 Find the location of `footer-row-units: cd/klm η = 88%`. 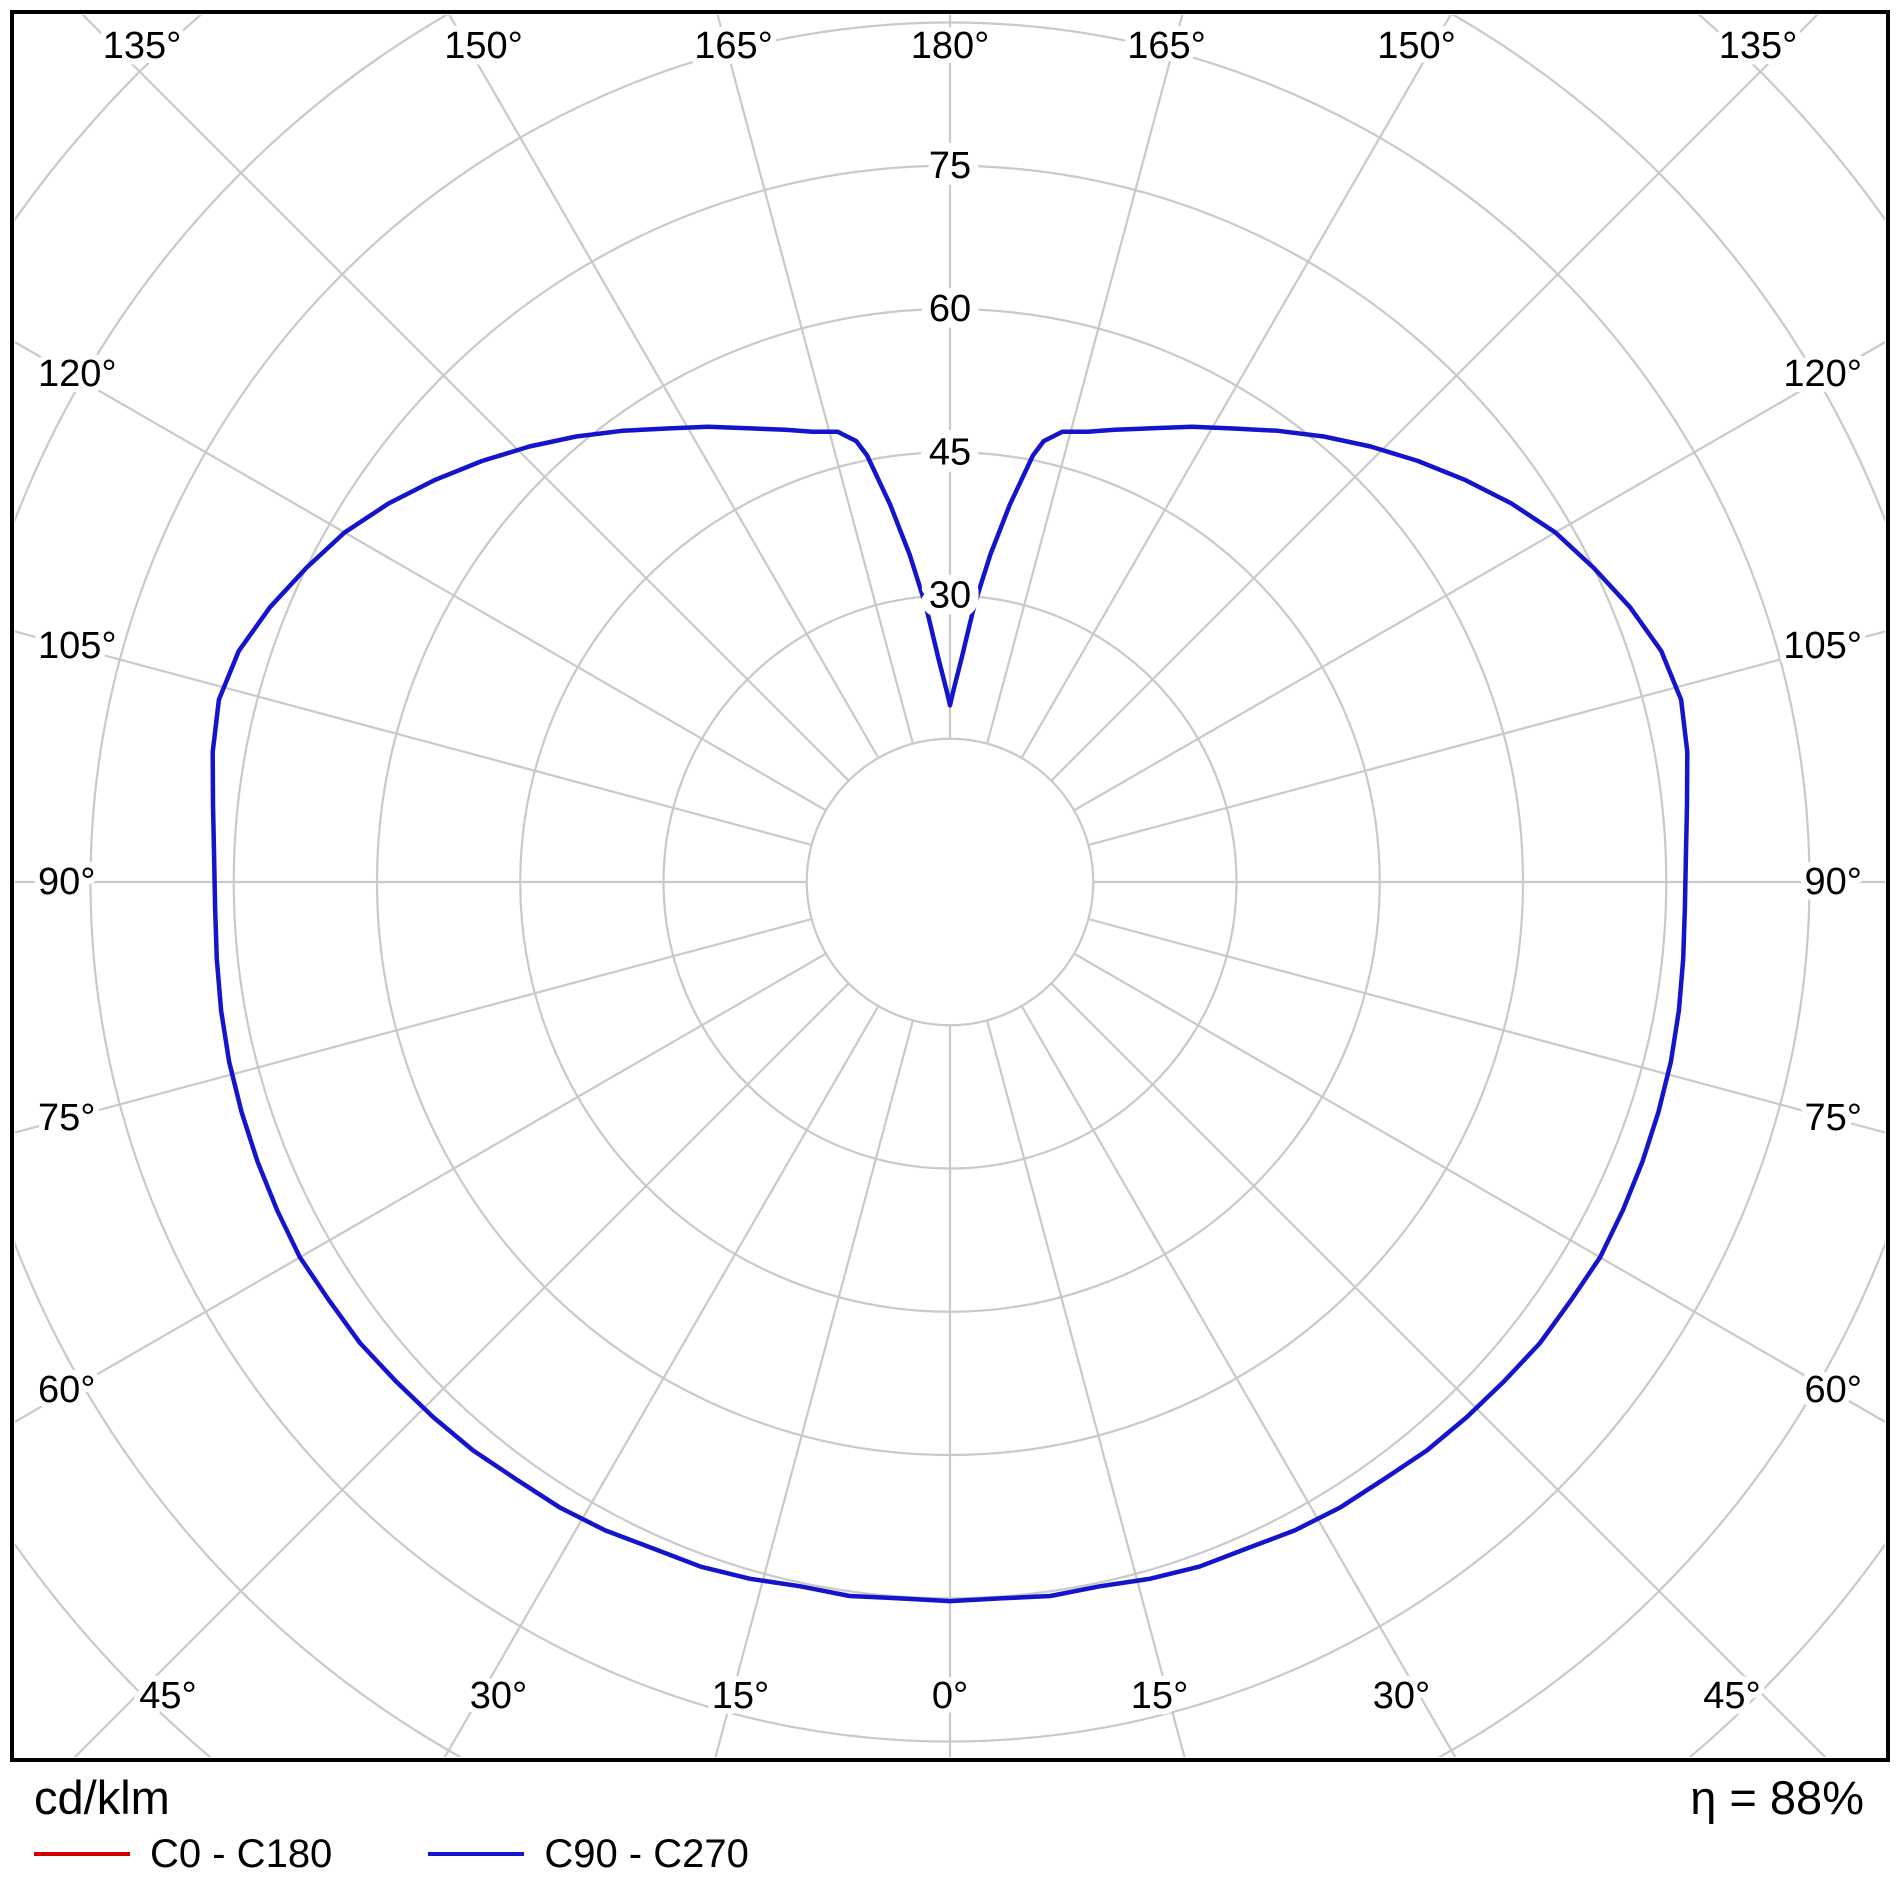

footer-row-units: cd/klm η = 88% is located at coordinates (949, 1798).